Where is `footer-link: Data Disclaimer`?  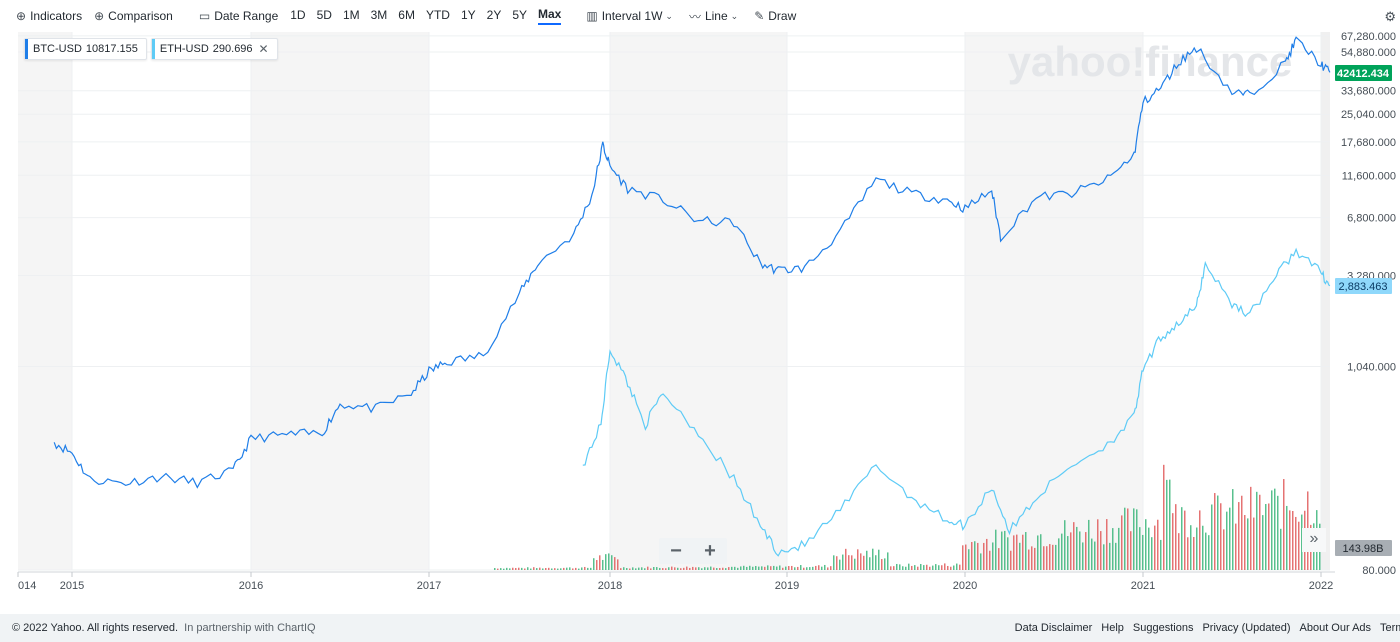
footer-link: Data Disclaimer is located at coordinates (1053, 628).